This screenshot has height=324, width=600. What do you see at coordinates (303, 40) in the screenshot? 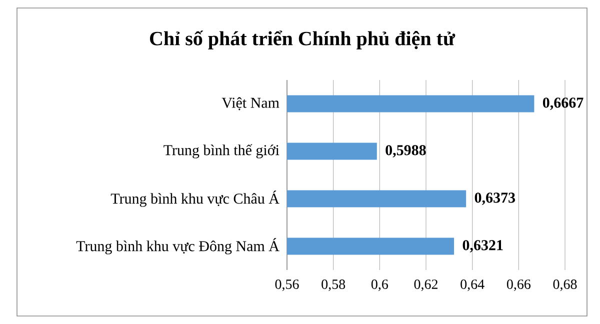
I see `chart-title: Chỉ số phát triển Chính phủ điện tử` at bounding box center [303, 40].